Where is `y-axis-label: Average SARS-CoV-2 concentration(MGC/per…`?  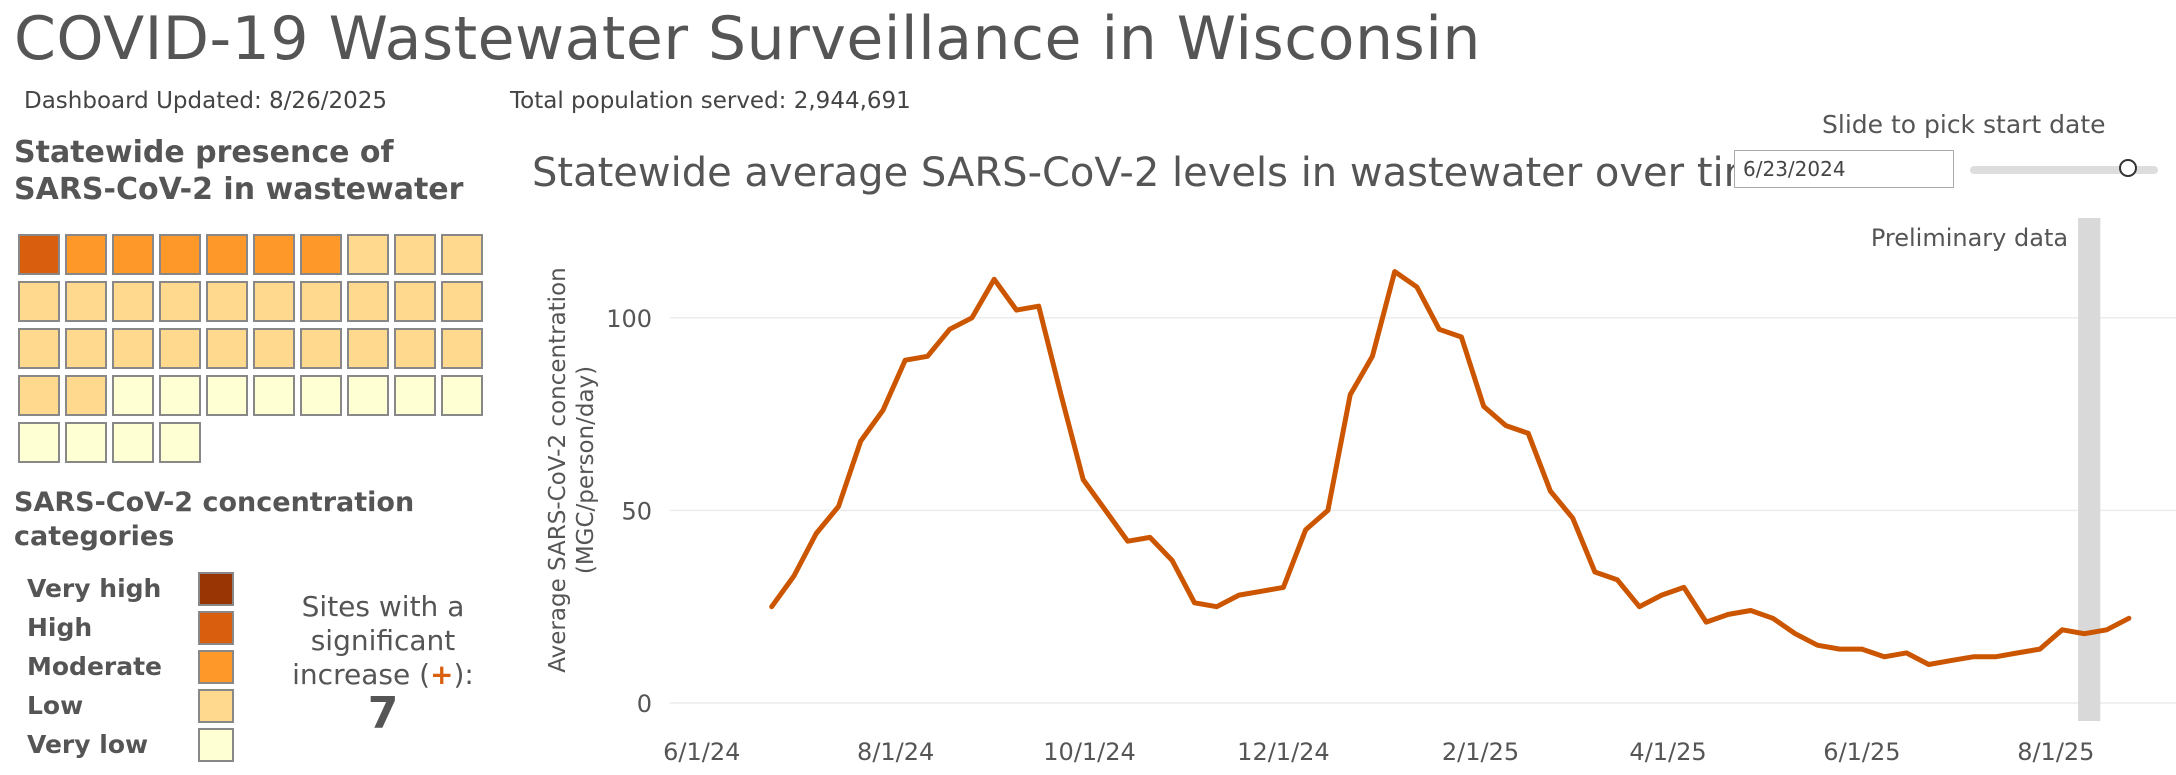 y-axis-label: Average SARS-CoV-2 concentration(MGC/per… is located at coordinates (572, 469).